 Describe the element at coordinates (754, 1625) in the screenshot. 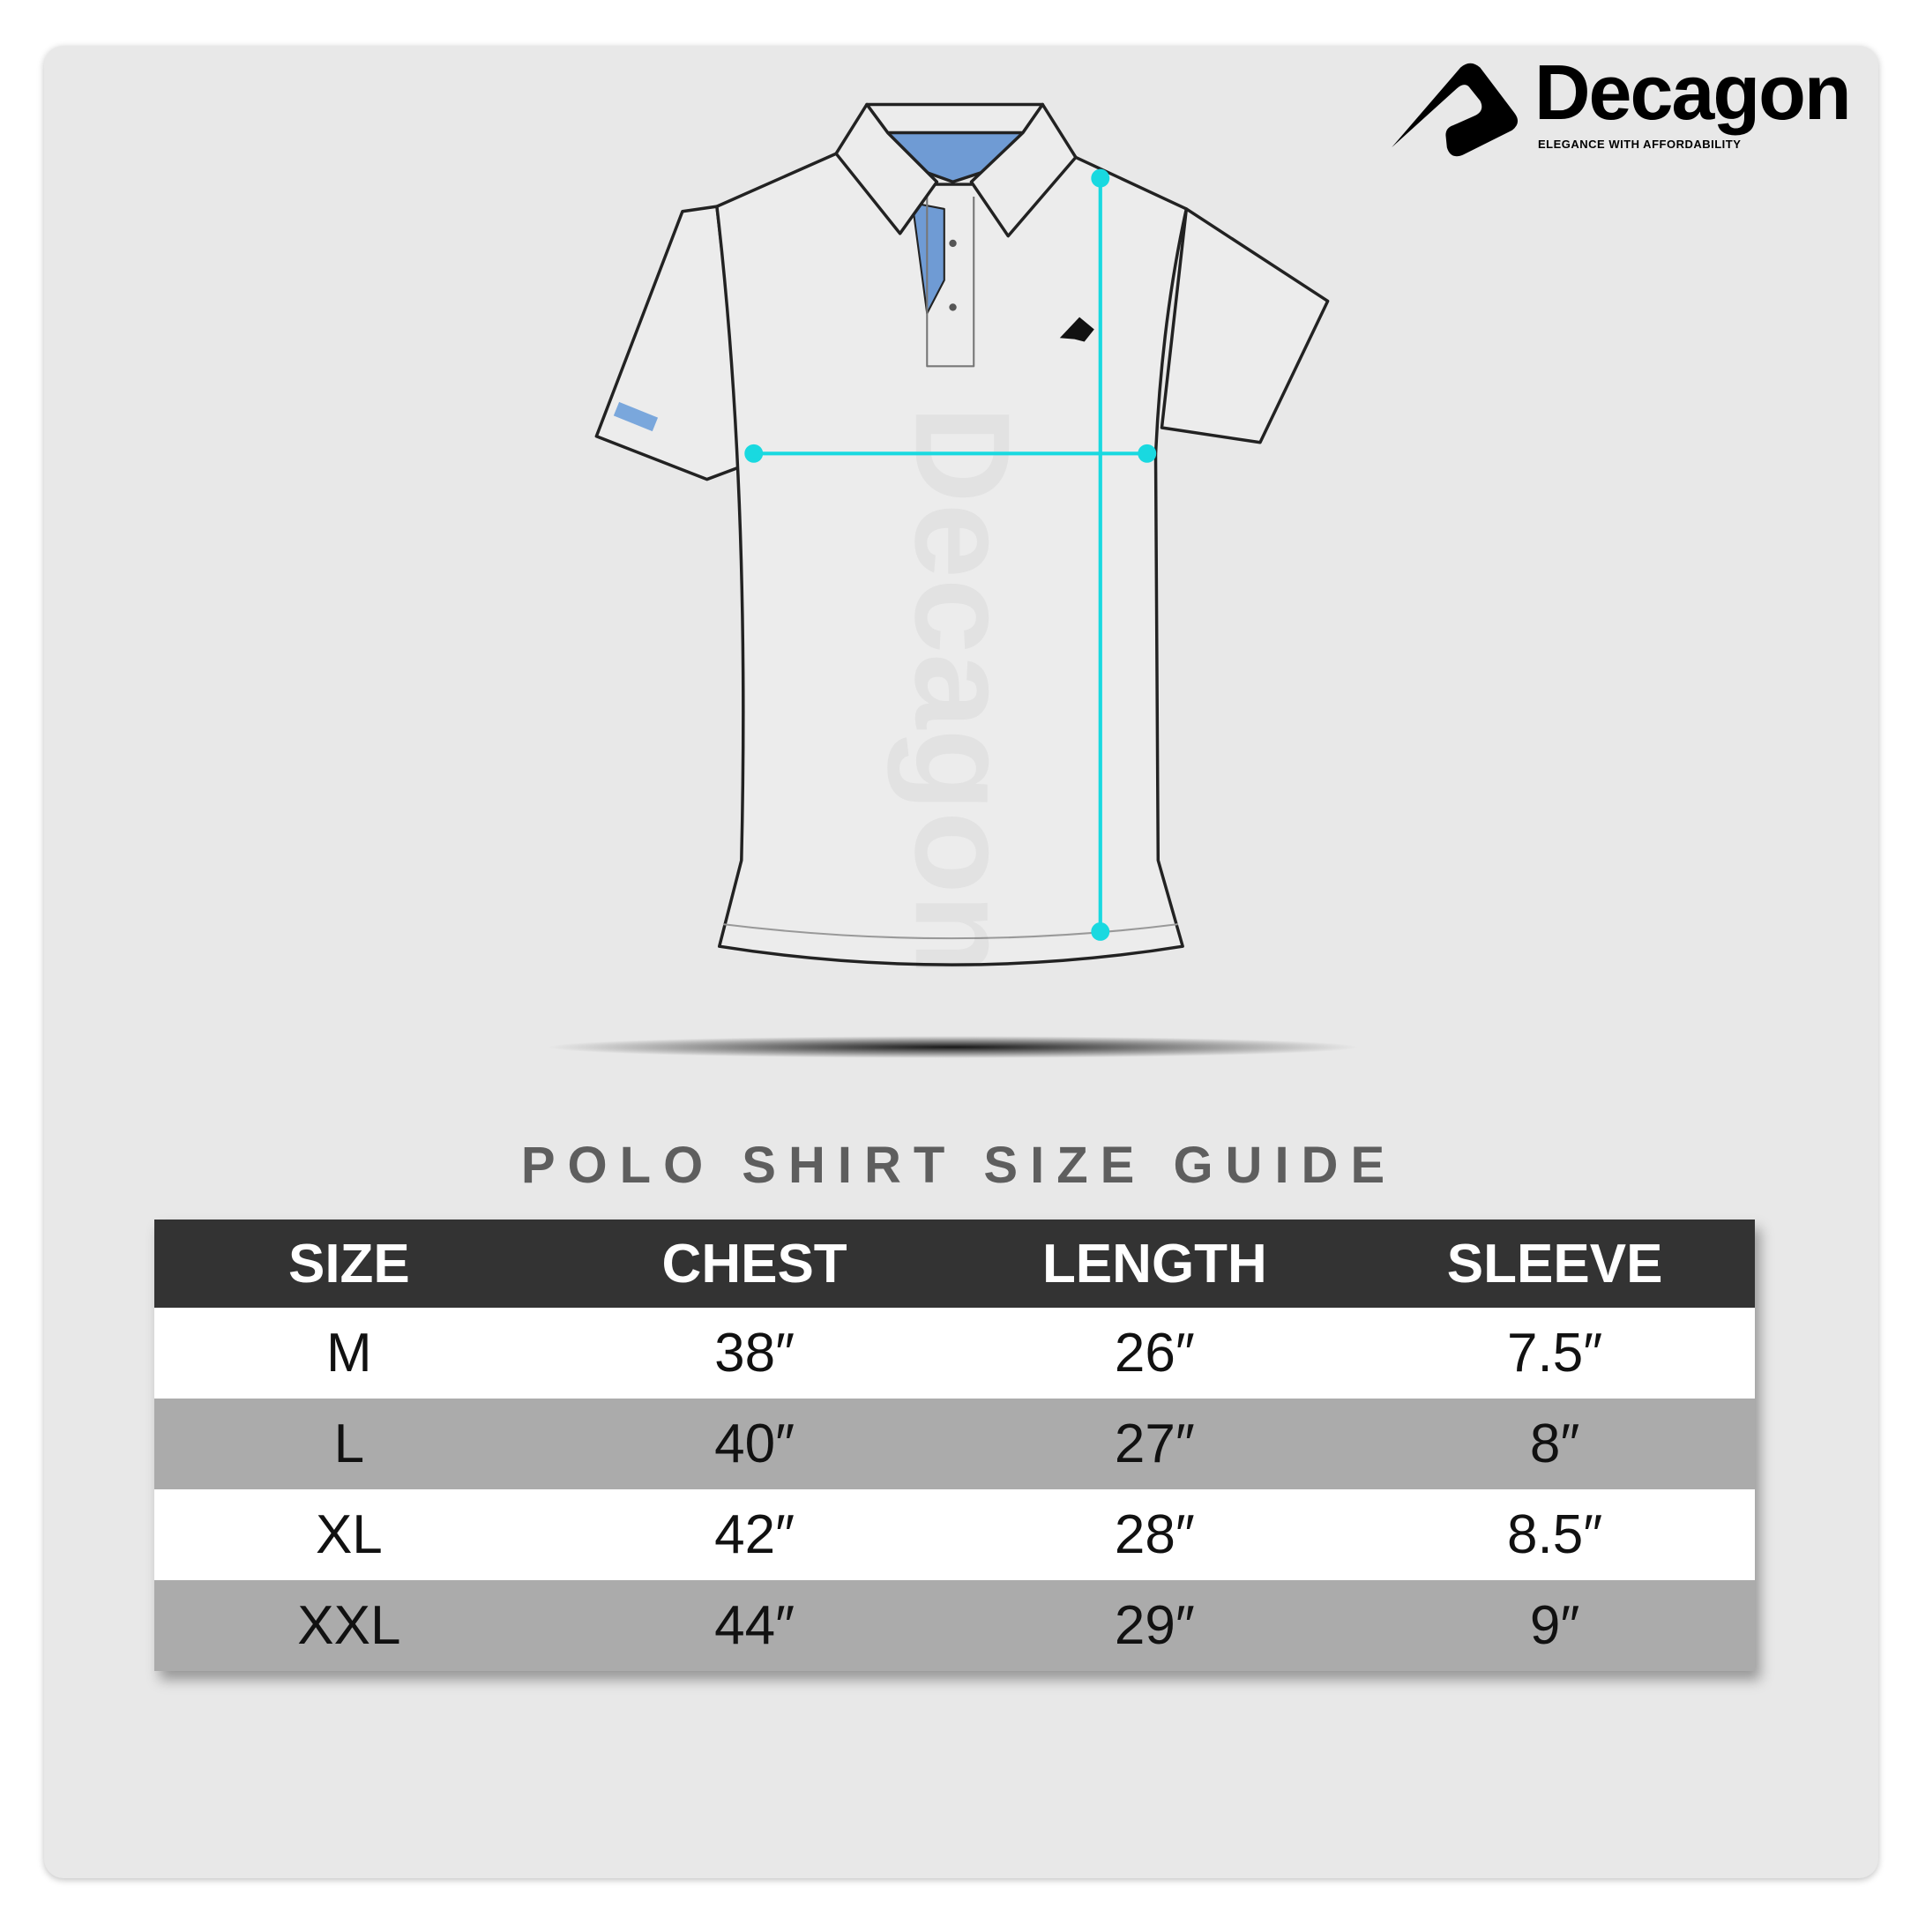

I see `chest-cell: 44″` at that location.